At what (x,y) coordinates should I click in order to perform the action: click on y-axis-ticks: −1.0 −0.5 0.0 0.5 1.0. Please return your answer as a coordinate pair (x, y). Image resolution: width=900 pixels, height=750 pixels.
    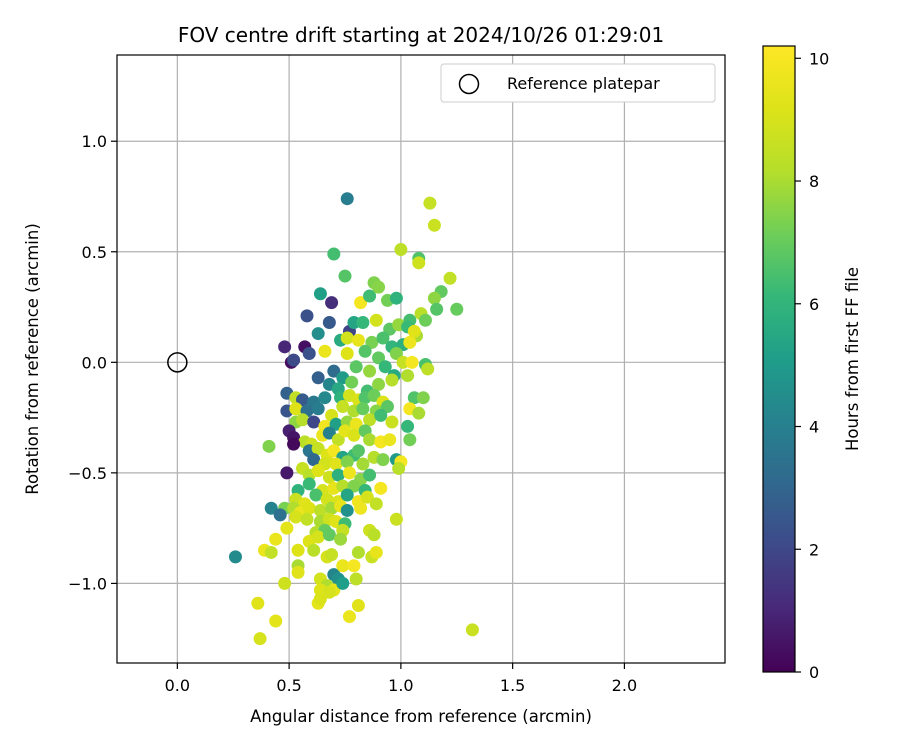
    Looking at the image, I should click on (92, 362).